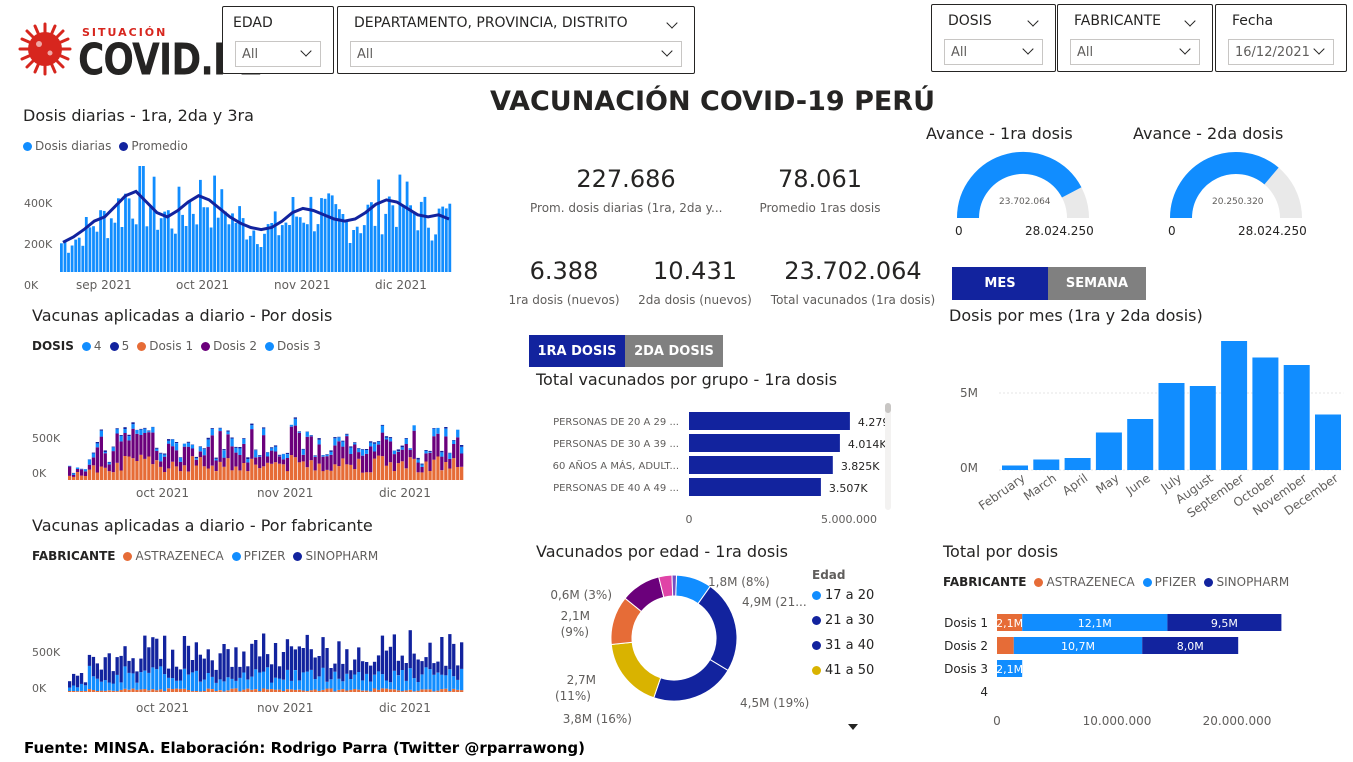  What do you see at coordinates (292, 346) in the screenshot?
I see `legend-item: Dosis 3` at bounding box center [292, 346].